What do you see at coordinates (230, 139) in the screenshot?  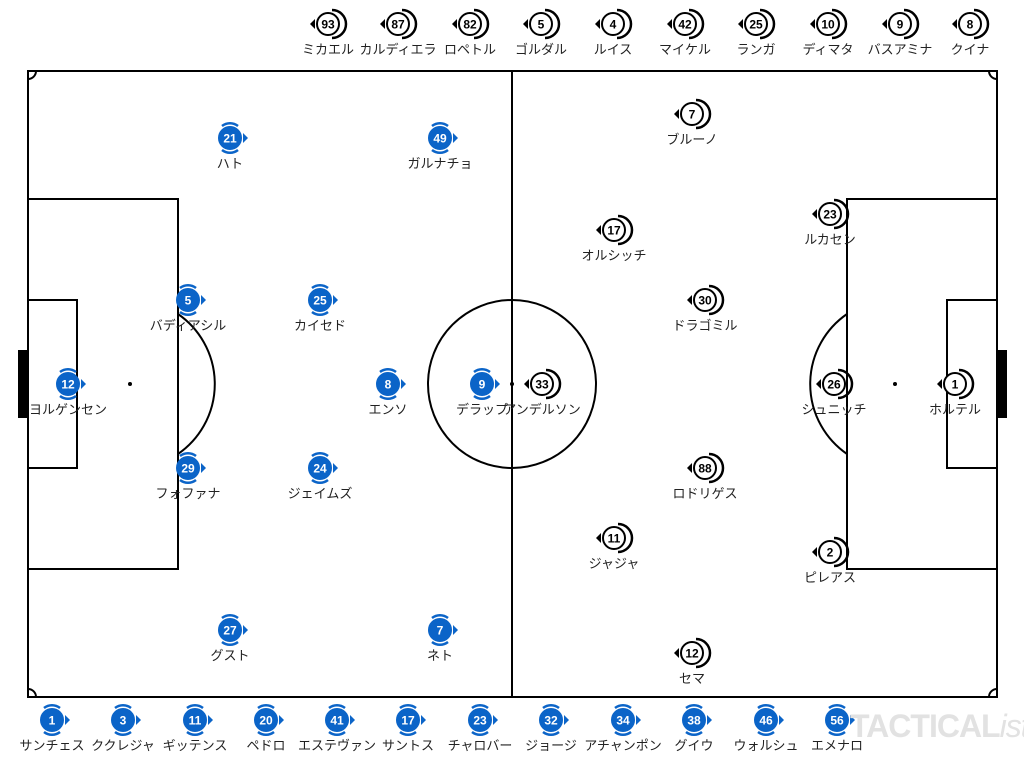 I see `player-number: 21` at bounding box center [230, 139].